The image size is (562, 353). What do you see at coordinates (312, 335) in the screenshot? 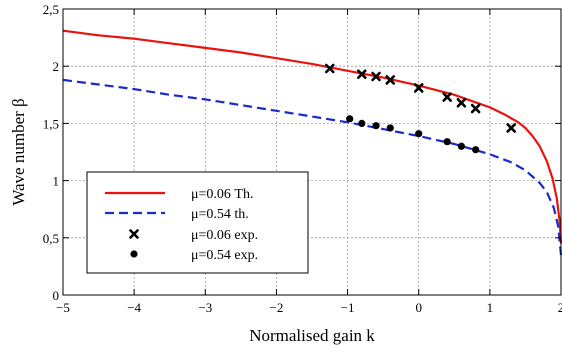
I see `x-axis-title: Normalised gain k` at bounding box center [312, 335].